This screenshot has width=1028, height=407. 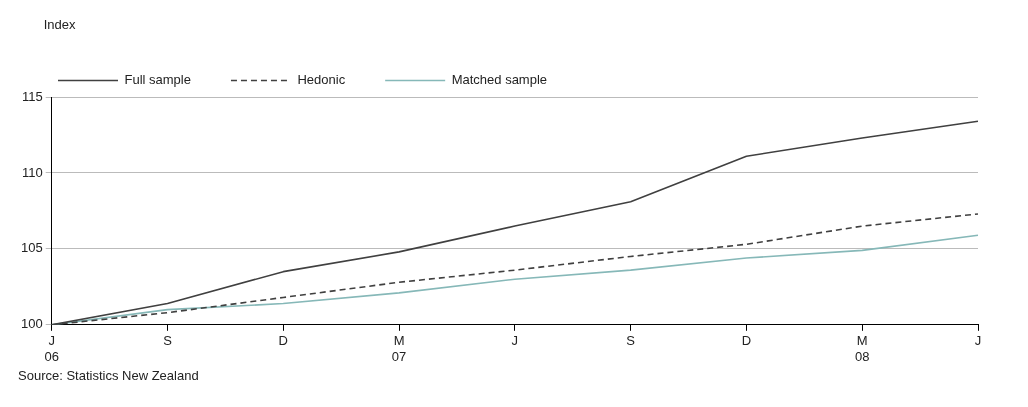 I want to click on legend-label: Hedonic, so click(x=321, y=80).